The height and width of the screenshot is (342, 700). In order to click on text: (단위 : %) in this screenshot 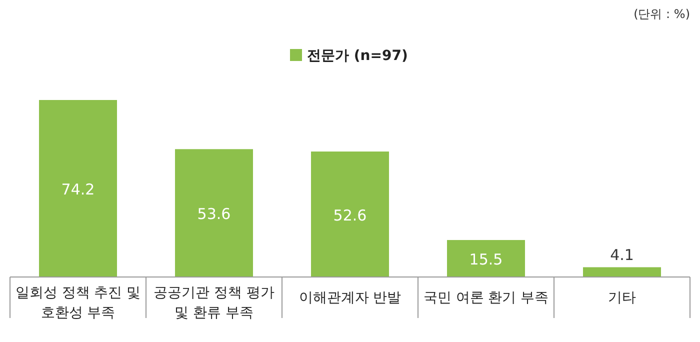, I will do `click(662, 14)`.